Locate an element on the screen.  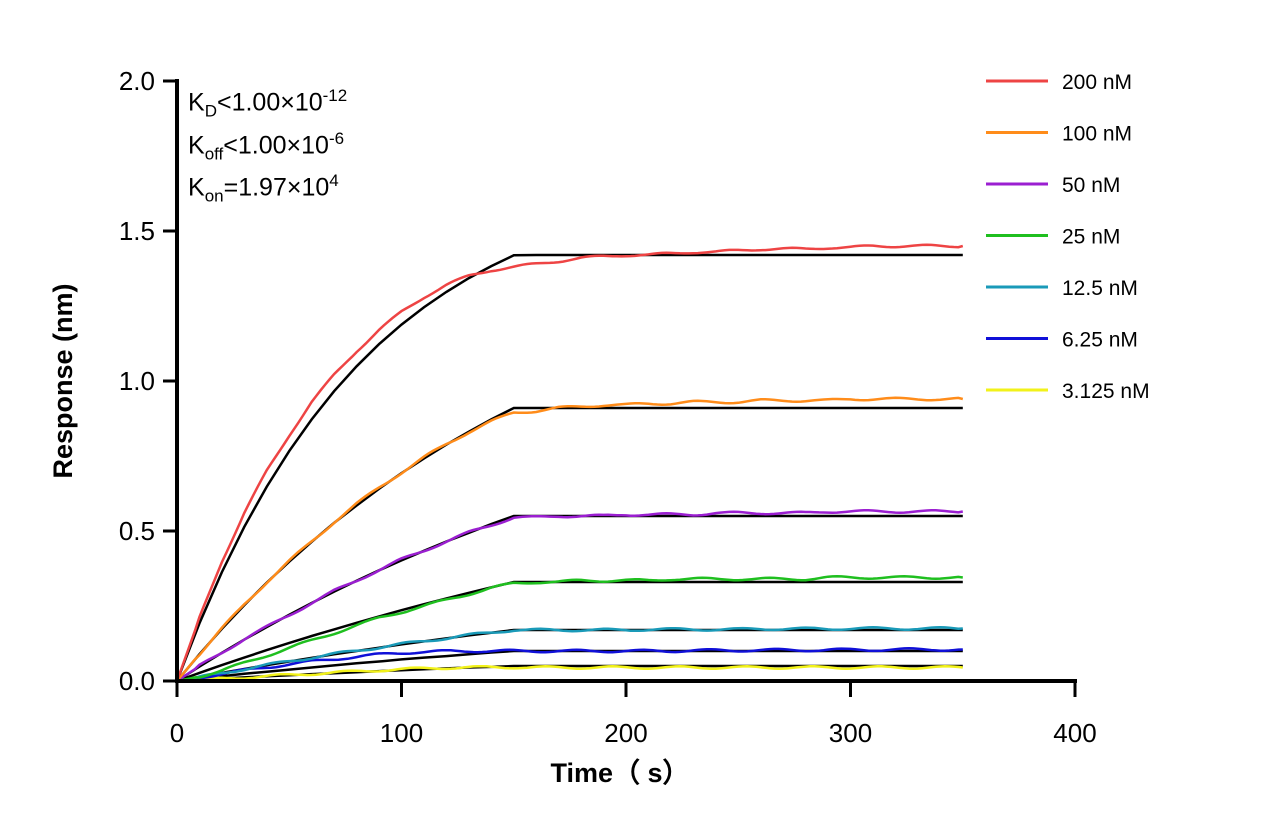
measured-curve-50-nM is located at coordinates (570, 596).